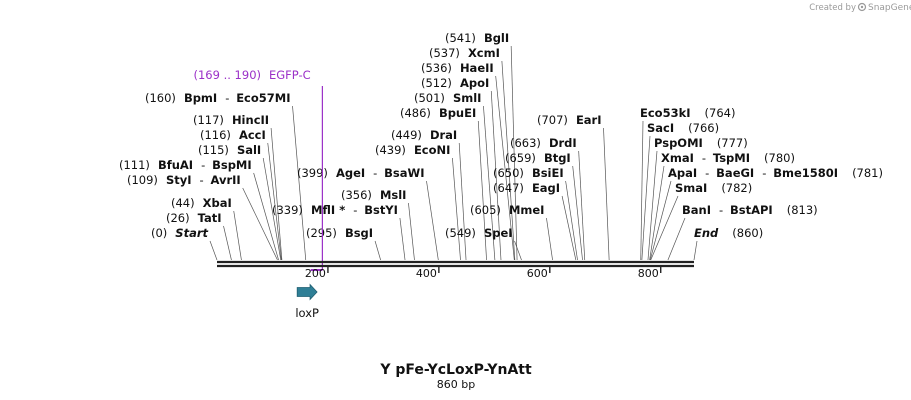 This screenshot has width=911, height=400. Describe the element at coordinates (464, 53) in the screenshot. I see `site-xcmi: (537) XcmI` at that location.